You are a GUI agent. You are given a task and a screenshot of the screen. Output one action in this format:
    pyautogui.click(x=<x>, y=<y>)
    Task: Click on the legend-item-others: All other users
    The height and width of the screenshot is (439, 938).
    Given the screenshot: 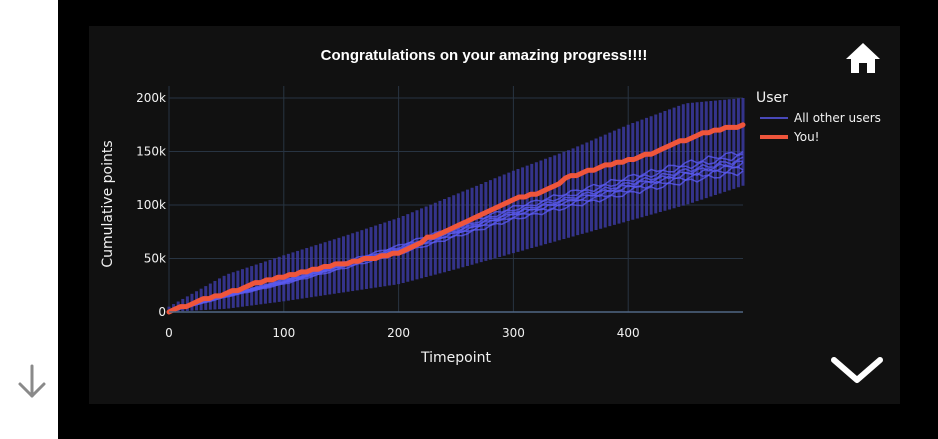 What is the action you would take?
    pyautogui.click(x=820, y=118)
    